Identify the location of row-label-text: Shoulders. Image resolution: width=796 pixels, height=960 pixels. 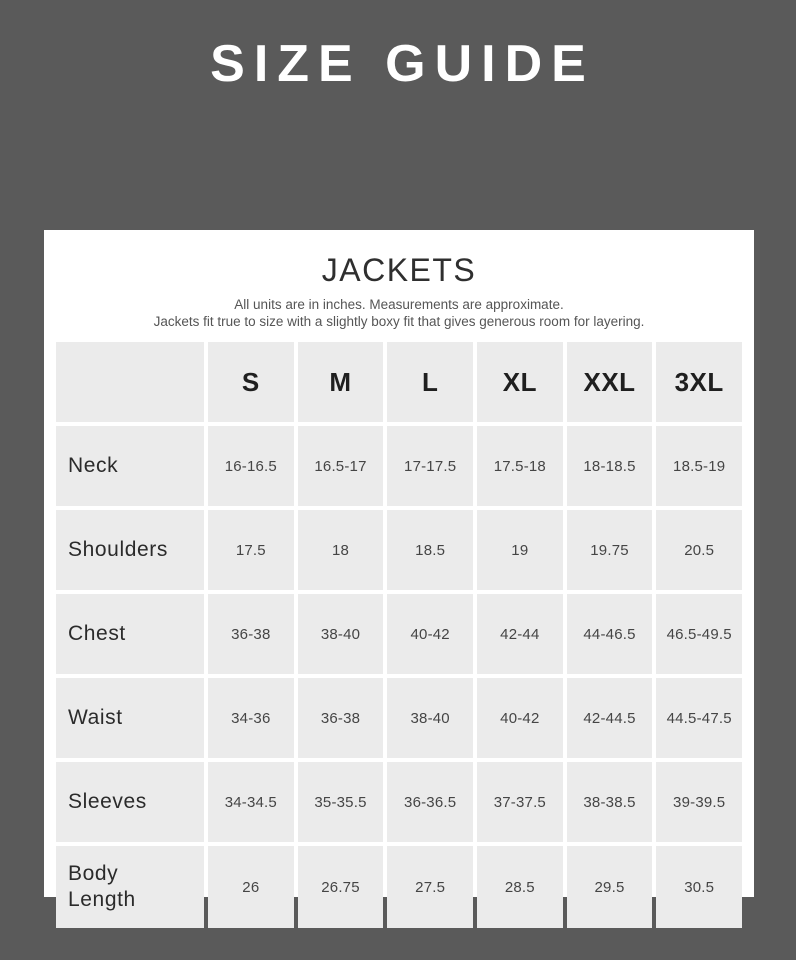
(118, 549).